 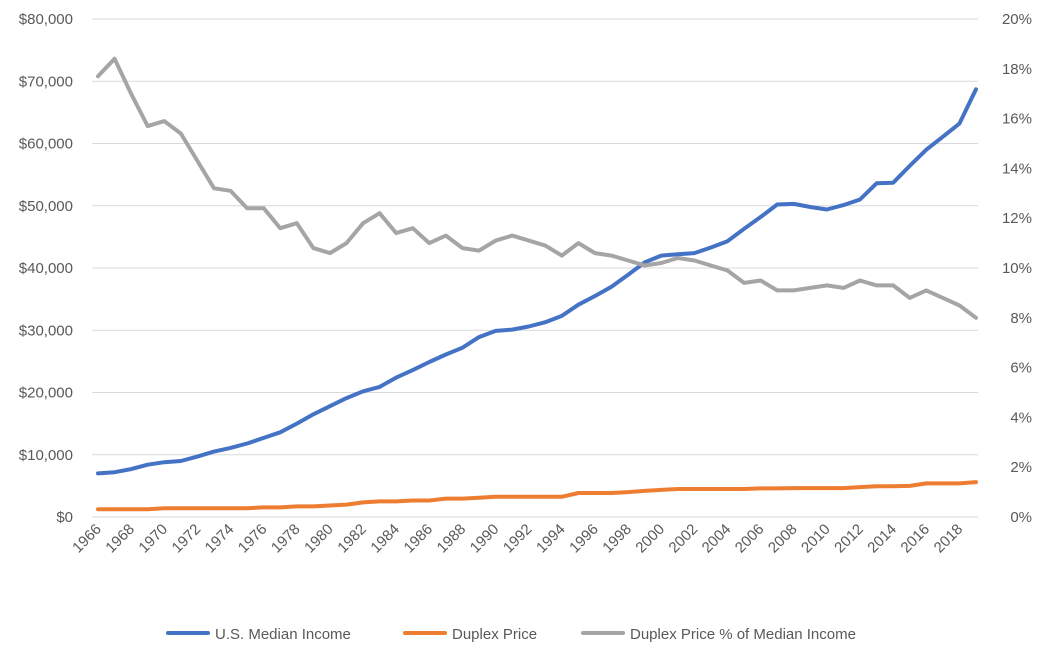 I want to click on left-tick-label: $10,000, so click(x=46, y=455).